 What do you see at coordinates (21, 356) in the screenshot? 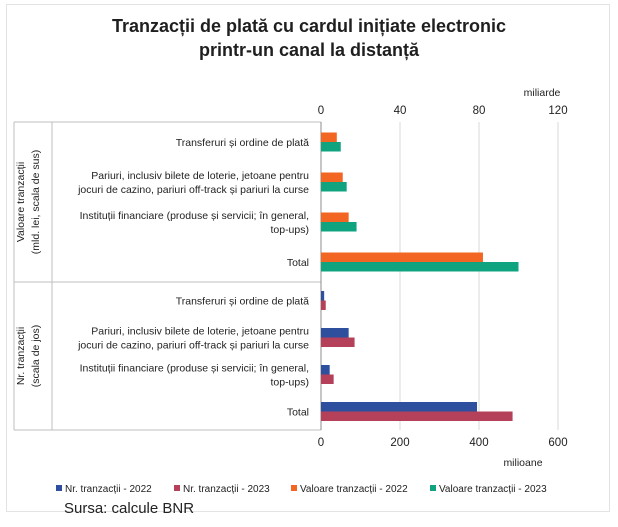
I see `group-label-line1: Nr. tranzacții` at bounding box center [21, 356].